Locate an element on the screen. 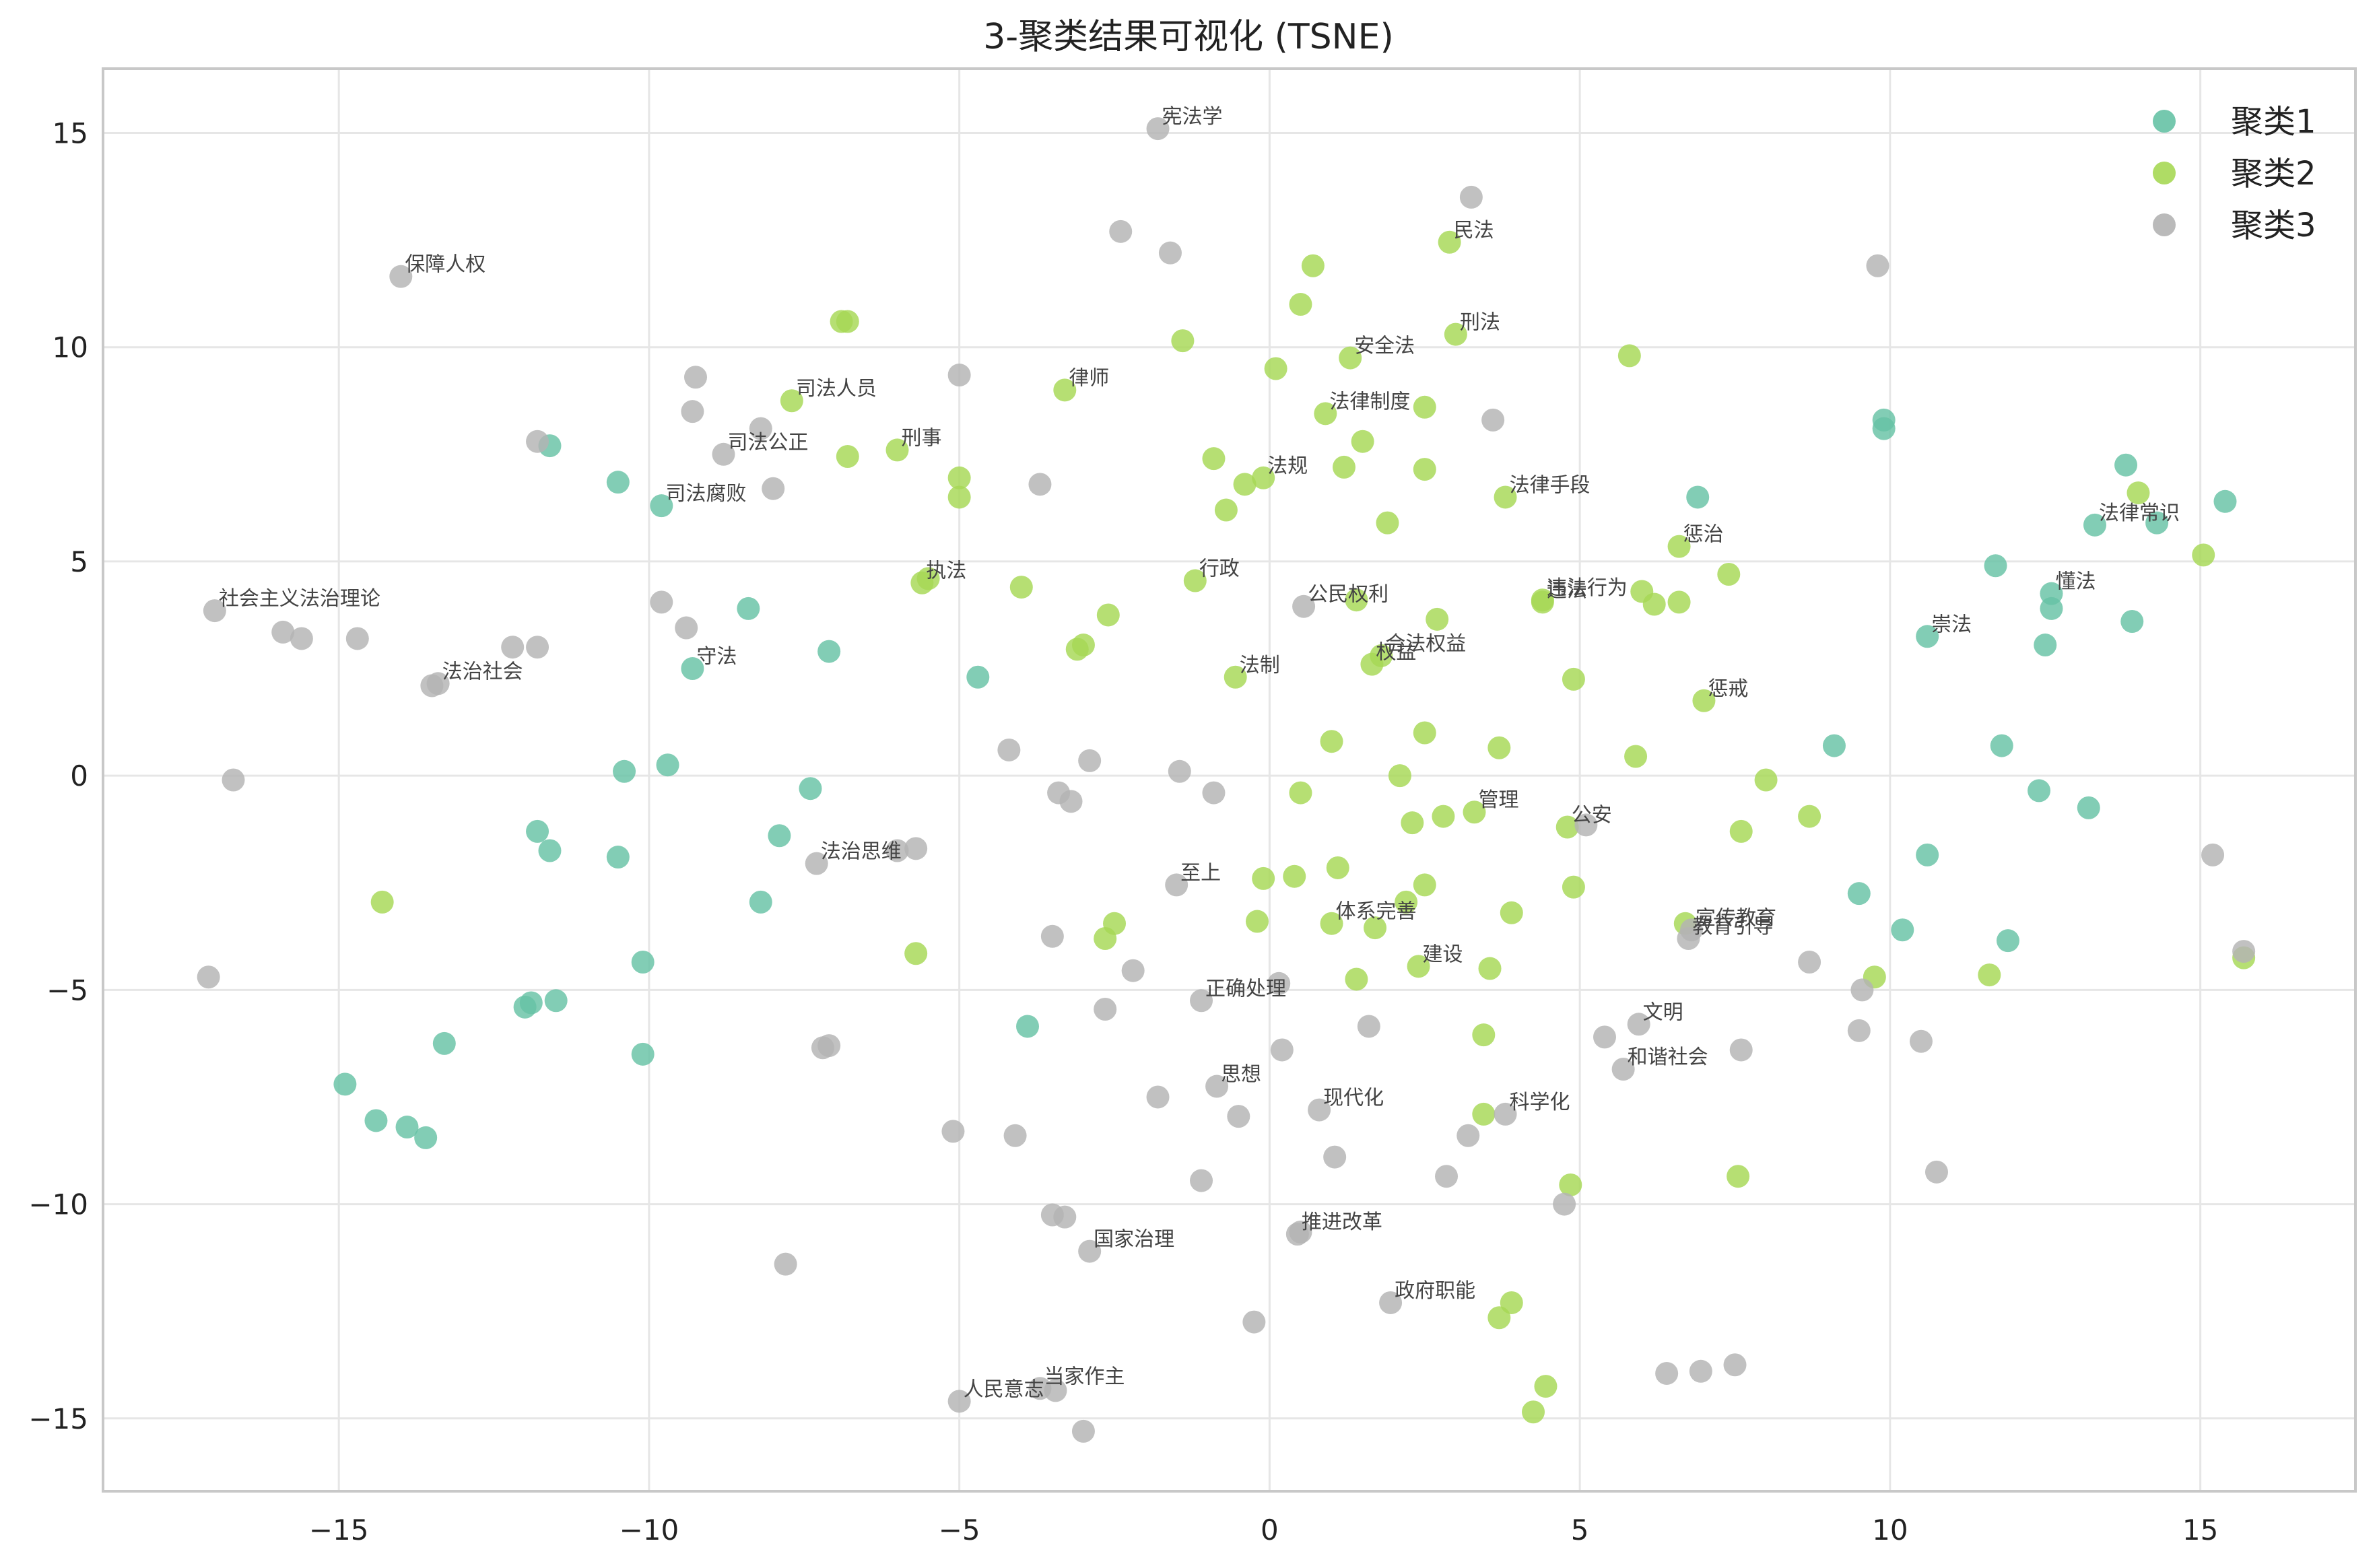 The image size is (2377, 1568). point-label: 刑事 is located at coordinates (922, 438).